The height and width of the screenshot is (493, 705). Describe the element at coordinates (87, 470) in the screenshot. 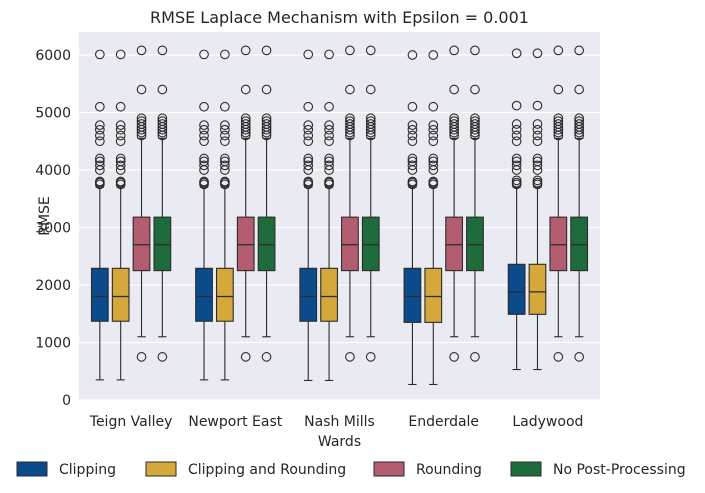

I see `legend-label: Clipping` at that location.